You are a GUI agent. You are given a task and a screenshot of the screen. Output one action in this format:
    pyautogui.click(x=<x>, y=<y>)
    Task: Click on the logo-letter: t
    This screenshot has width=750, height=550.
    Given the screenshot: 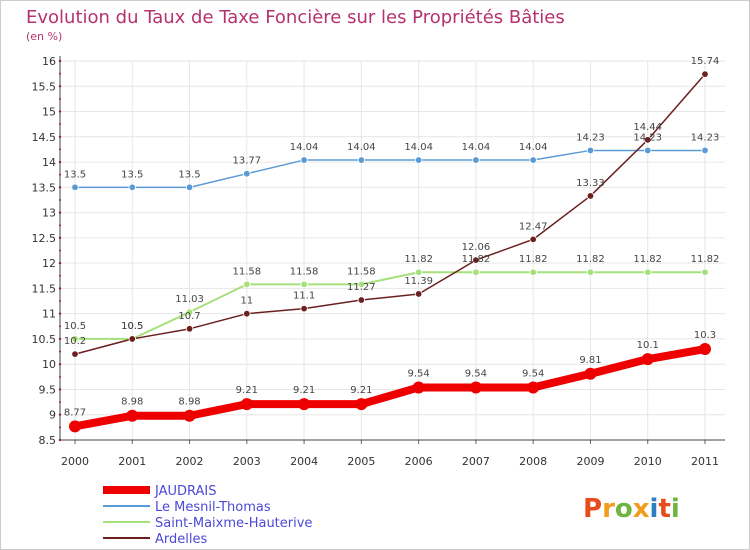 What is the action you would take?
    pyautogui.click(x=664, y=509)
    